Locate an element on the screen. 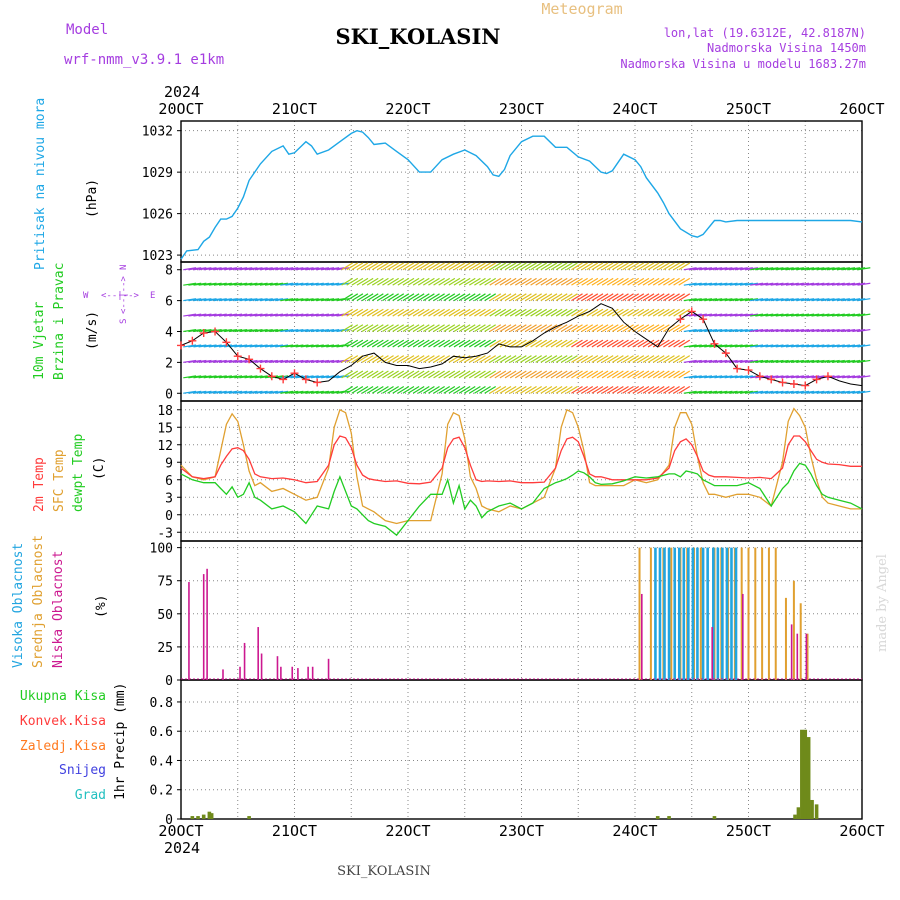 This screenshot has width=900, height=900. y-tick-label: 2 is located at coordinates (169, 363).